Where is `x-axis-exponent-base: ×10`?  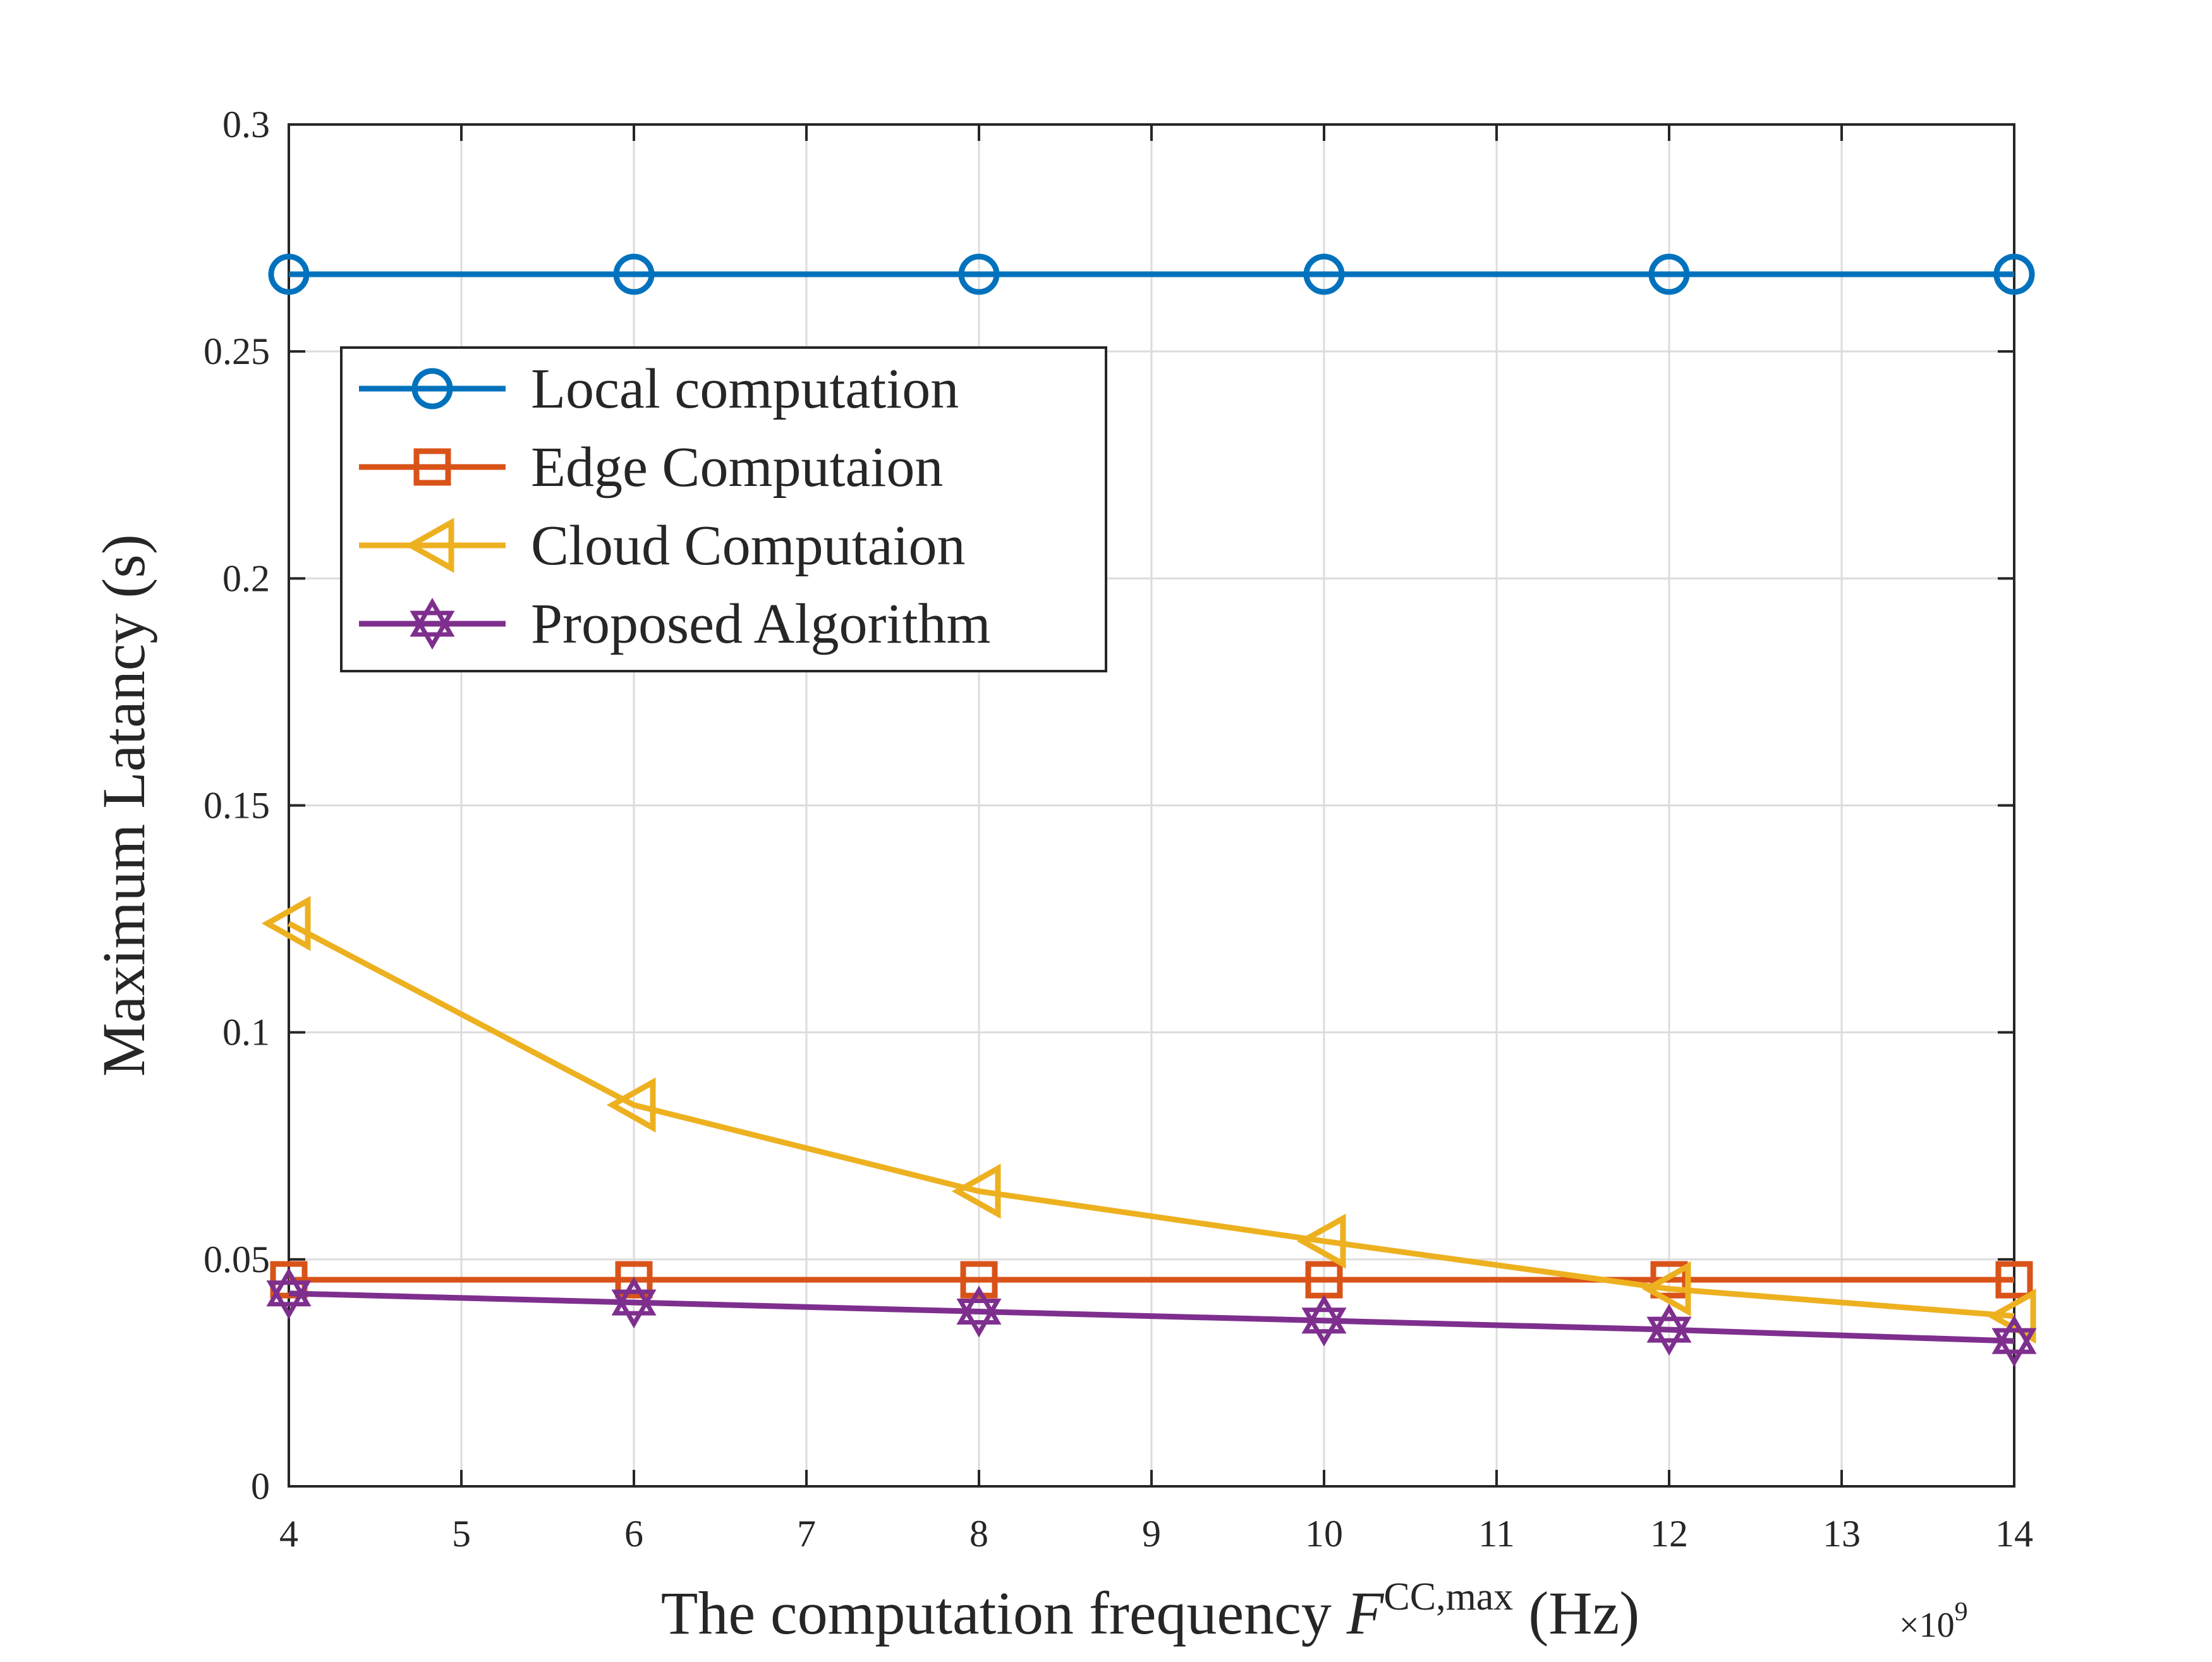
x-axis-exponent-base: ×10 is located at coordinates (1927, 1625).